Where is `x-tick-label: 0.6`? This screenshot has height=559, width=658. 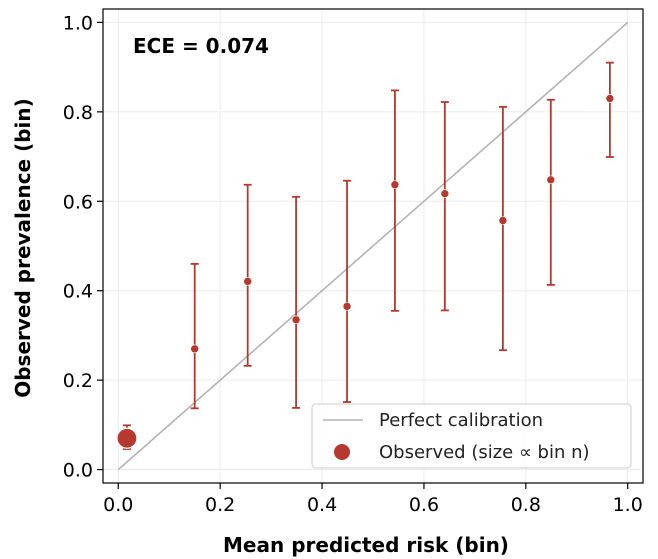
x-tick-label: 0.6 is located at coordinates (424, 505).